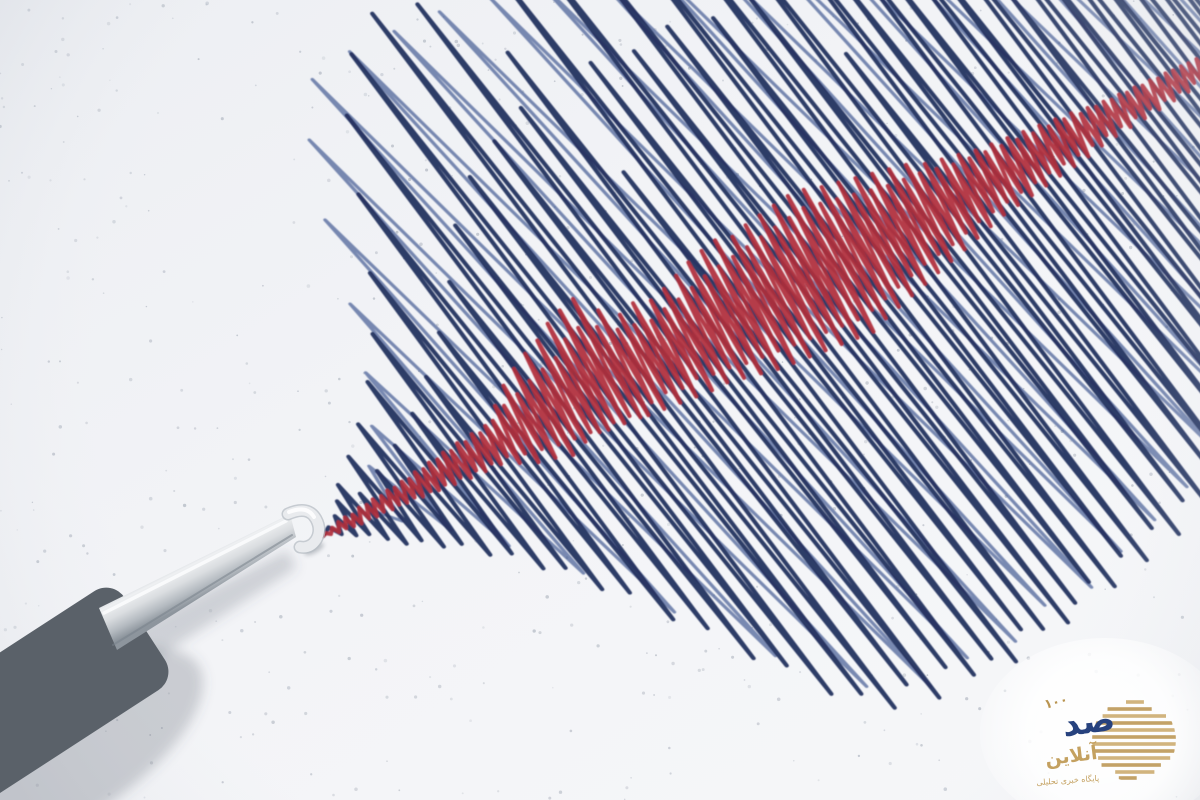 The width and height of the screenshot is (1200, 800). I want to click on watermark-logo: ۱۰۰ صد آنلاین پایگاه خبری تحلیلی, so click(1090, 719).